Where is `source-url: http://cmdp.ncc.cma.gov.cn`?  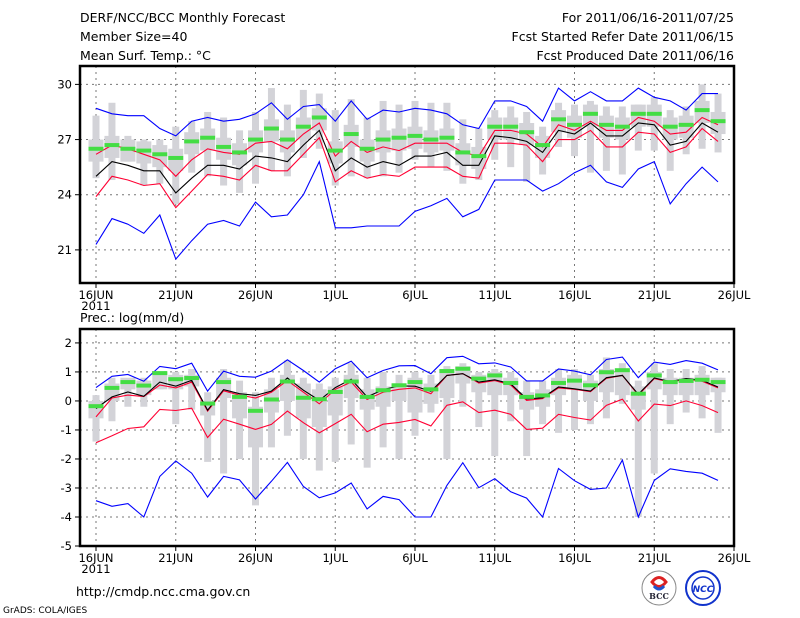 source-url: http://cmdp.ncc.cma.gov.cn is located at coordinates (163, 591).